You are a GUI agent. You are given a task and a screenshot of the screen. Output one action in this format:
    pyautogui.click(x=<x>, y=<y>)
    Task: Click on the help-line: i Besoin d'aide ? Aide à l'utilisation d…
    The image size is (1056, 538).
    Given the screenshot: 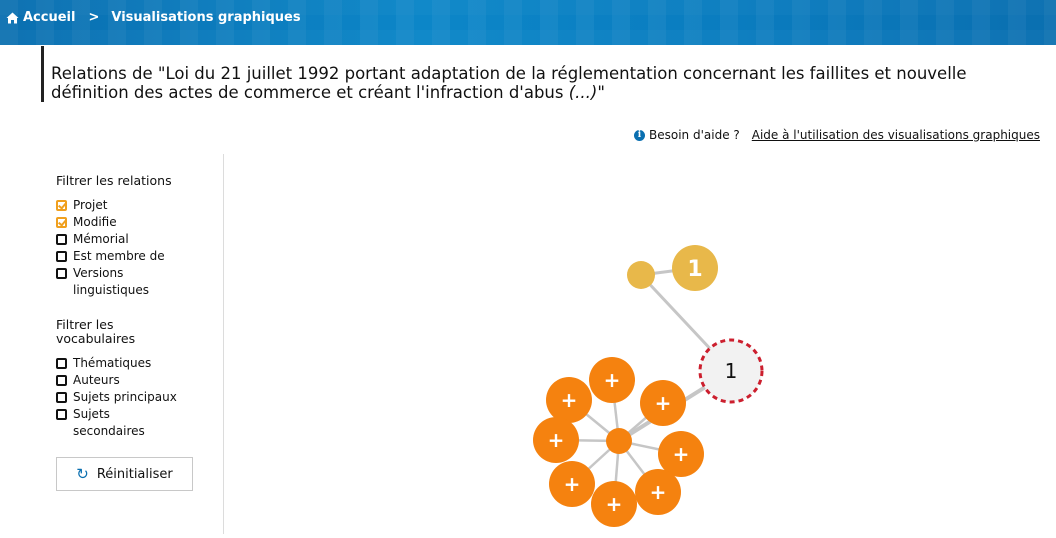 What is the action you would take?
    pyautogui.click(x=837, y=135)
    